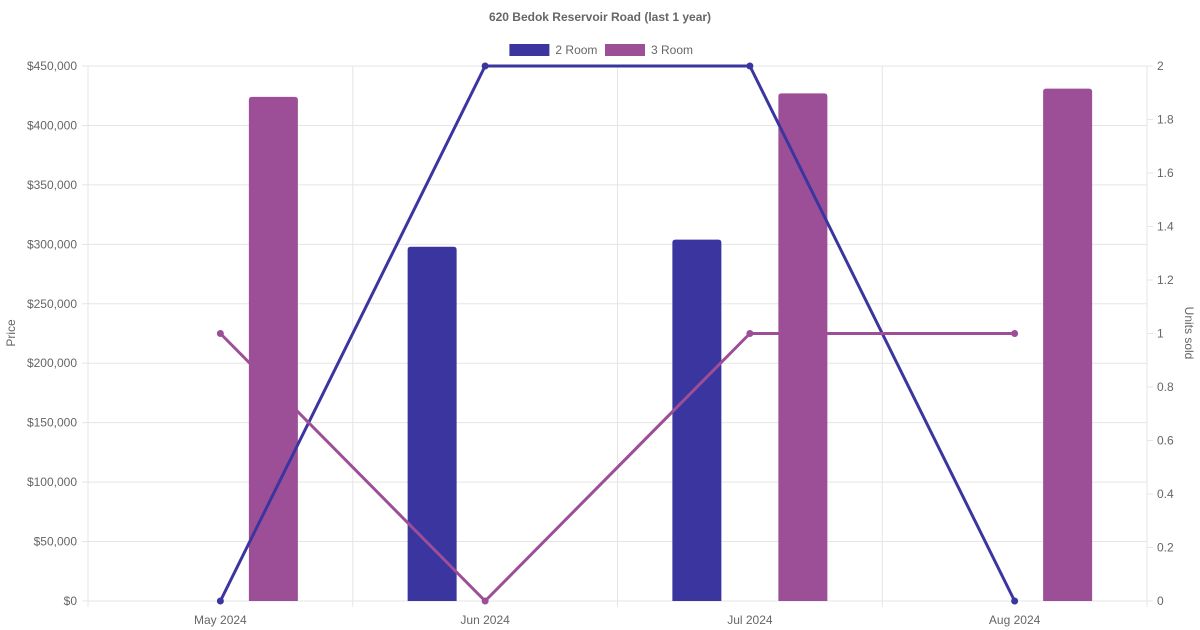 Image resolution: width=1200 pixels, height=630 pixels. I want to click on y-tick-label: $0, so click(71, 601).